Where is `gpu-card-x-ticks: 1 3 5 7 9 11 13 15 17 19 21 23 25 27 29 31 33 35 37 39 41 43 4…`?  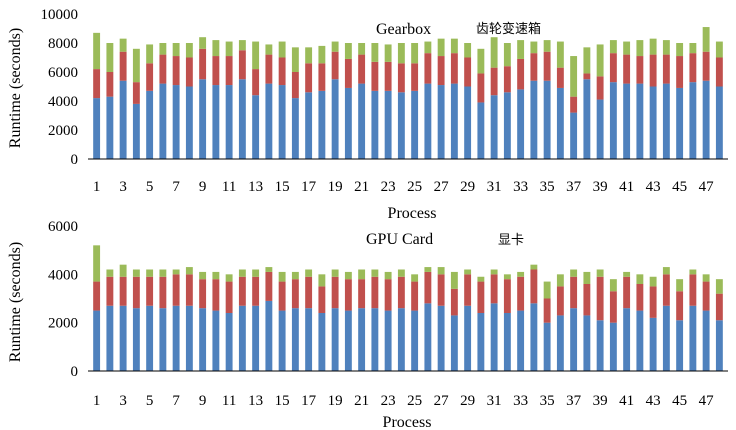 gpu-card-x-ticks: 1 3 5 7 9 11 13 15 17 19 21 23 25 27 29 31 33 35 37 39 41 43 4… is located at coordinates (403, 401).